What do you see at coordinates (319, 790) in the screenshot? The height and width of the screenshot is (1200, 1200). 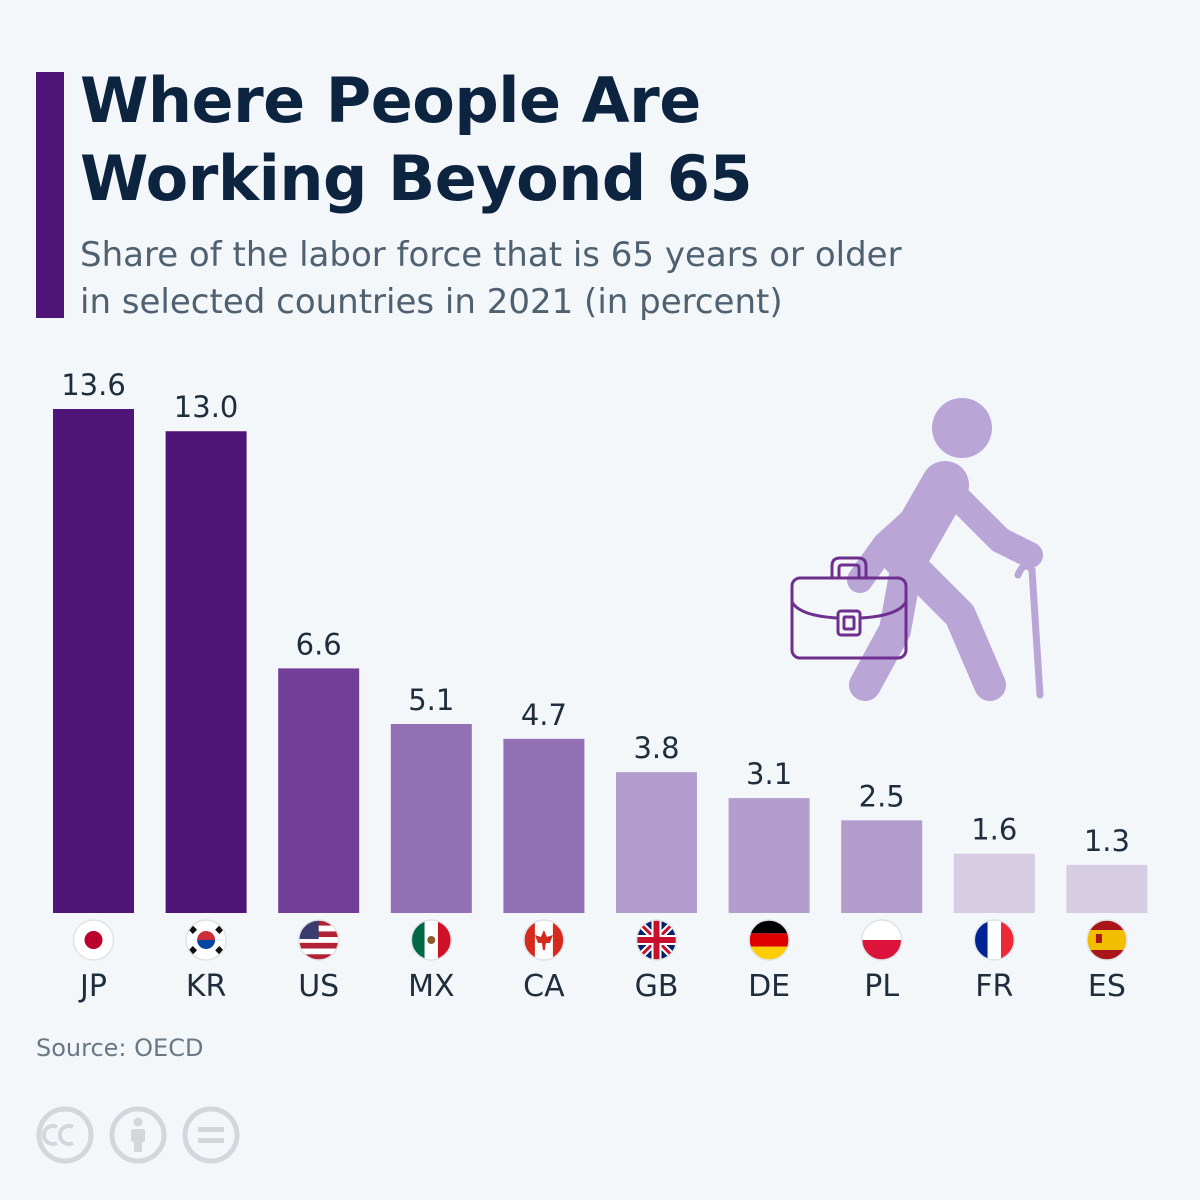 I see `bar-us` at bounding box center [319, 790].